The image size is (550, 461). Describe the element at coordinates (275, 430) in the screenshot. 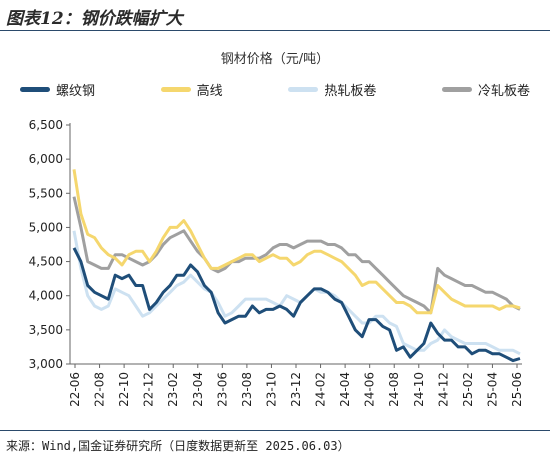

I see `bottom-rule` at that location.